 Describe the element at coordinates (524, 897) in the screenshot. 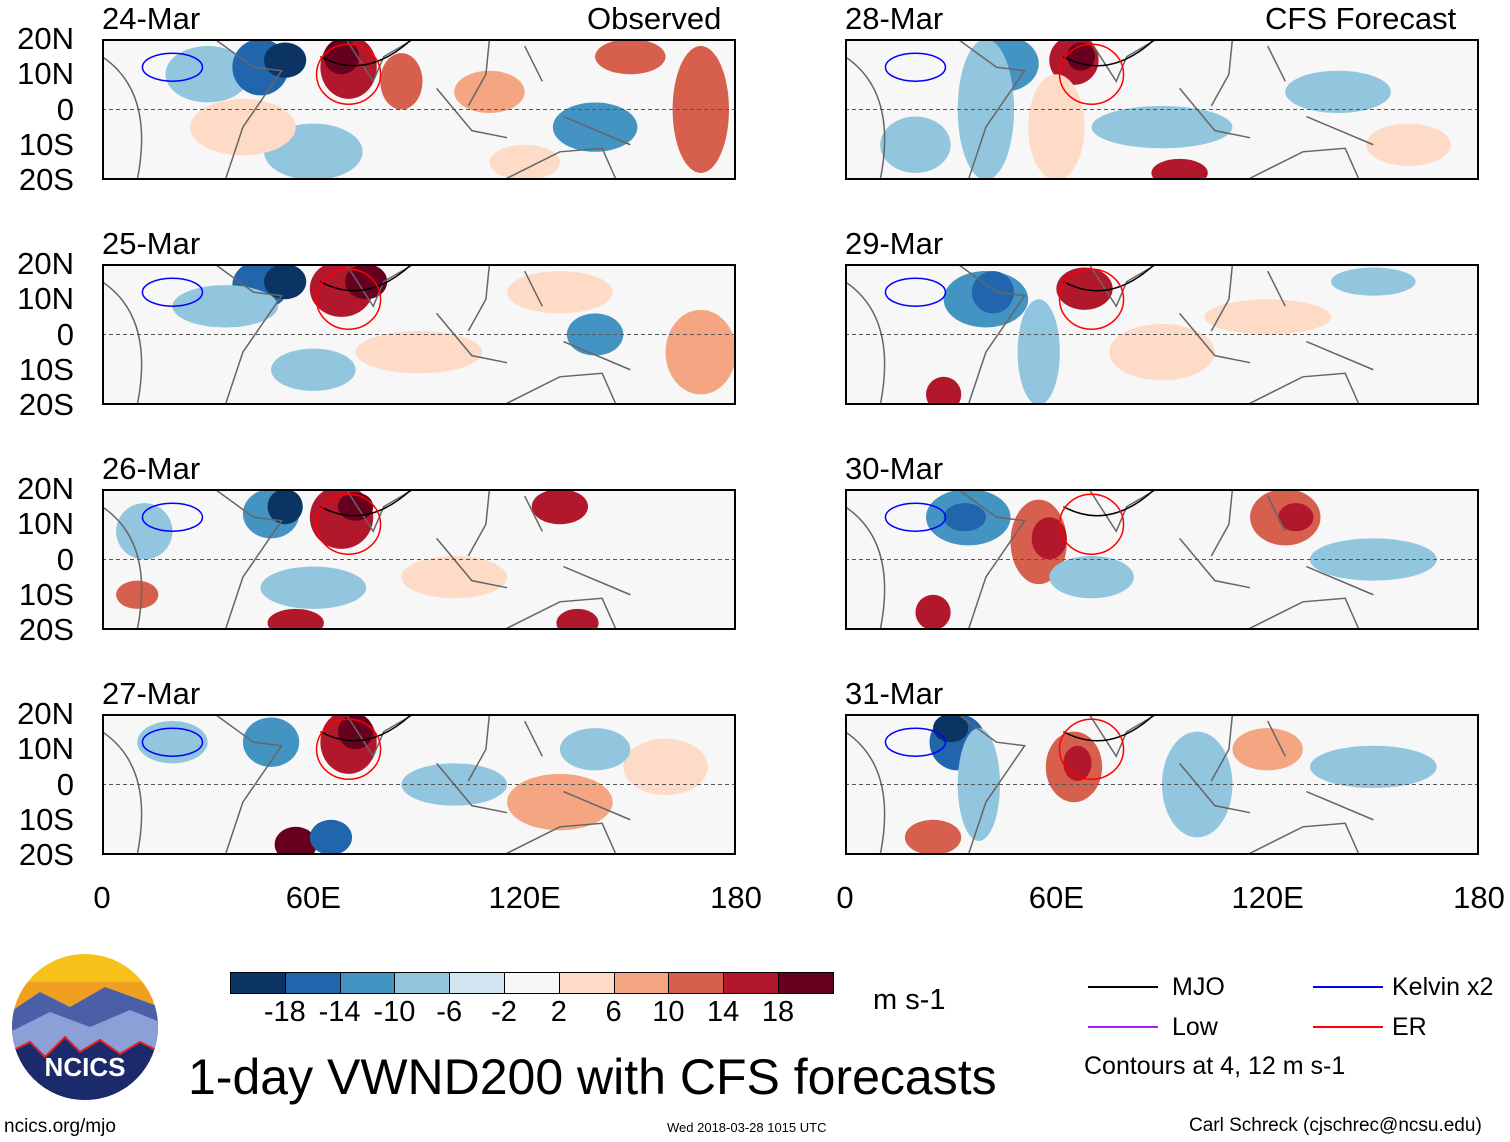

I see `lon-tick-label: 120E` at that location.